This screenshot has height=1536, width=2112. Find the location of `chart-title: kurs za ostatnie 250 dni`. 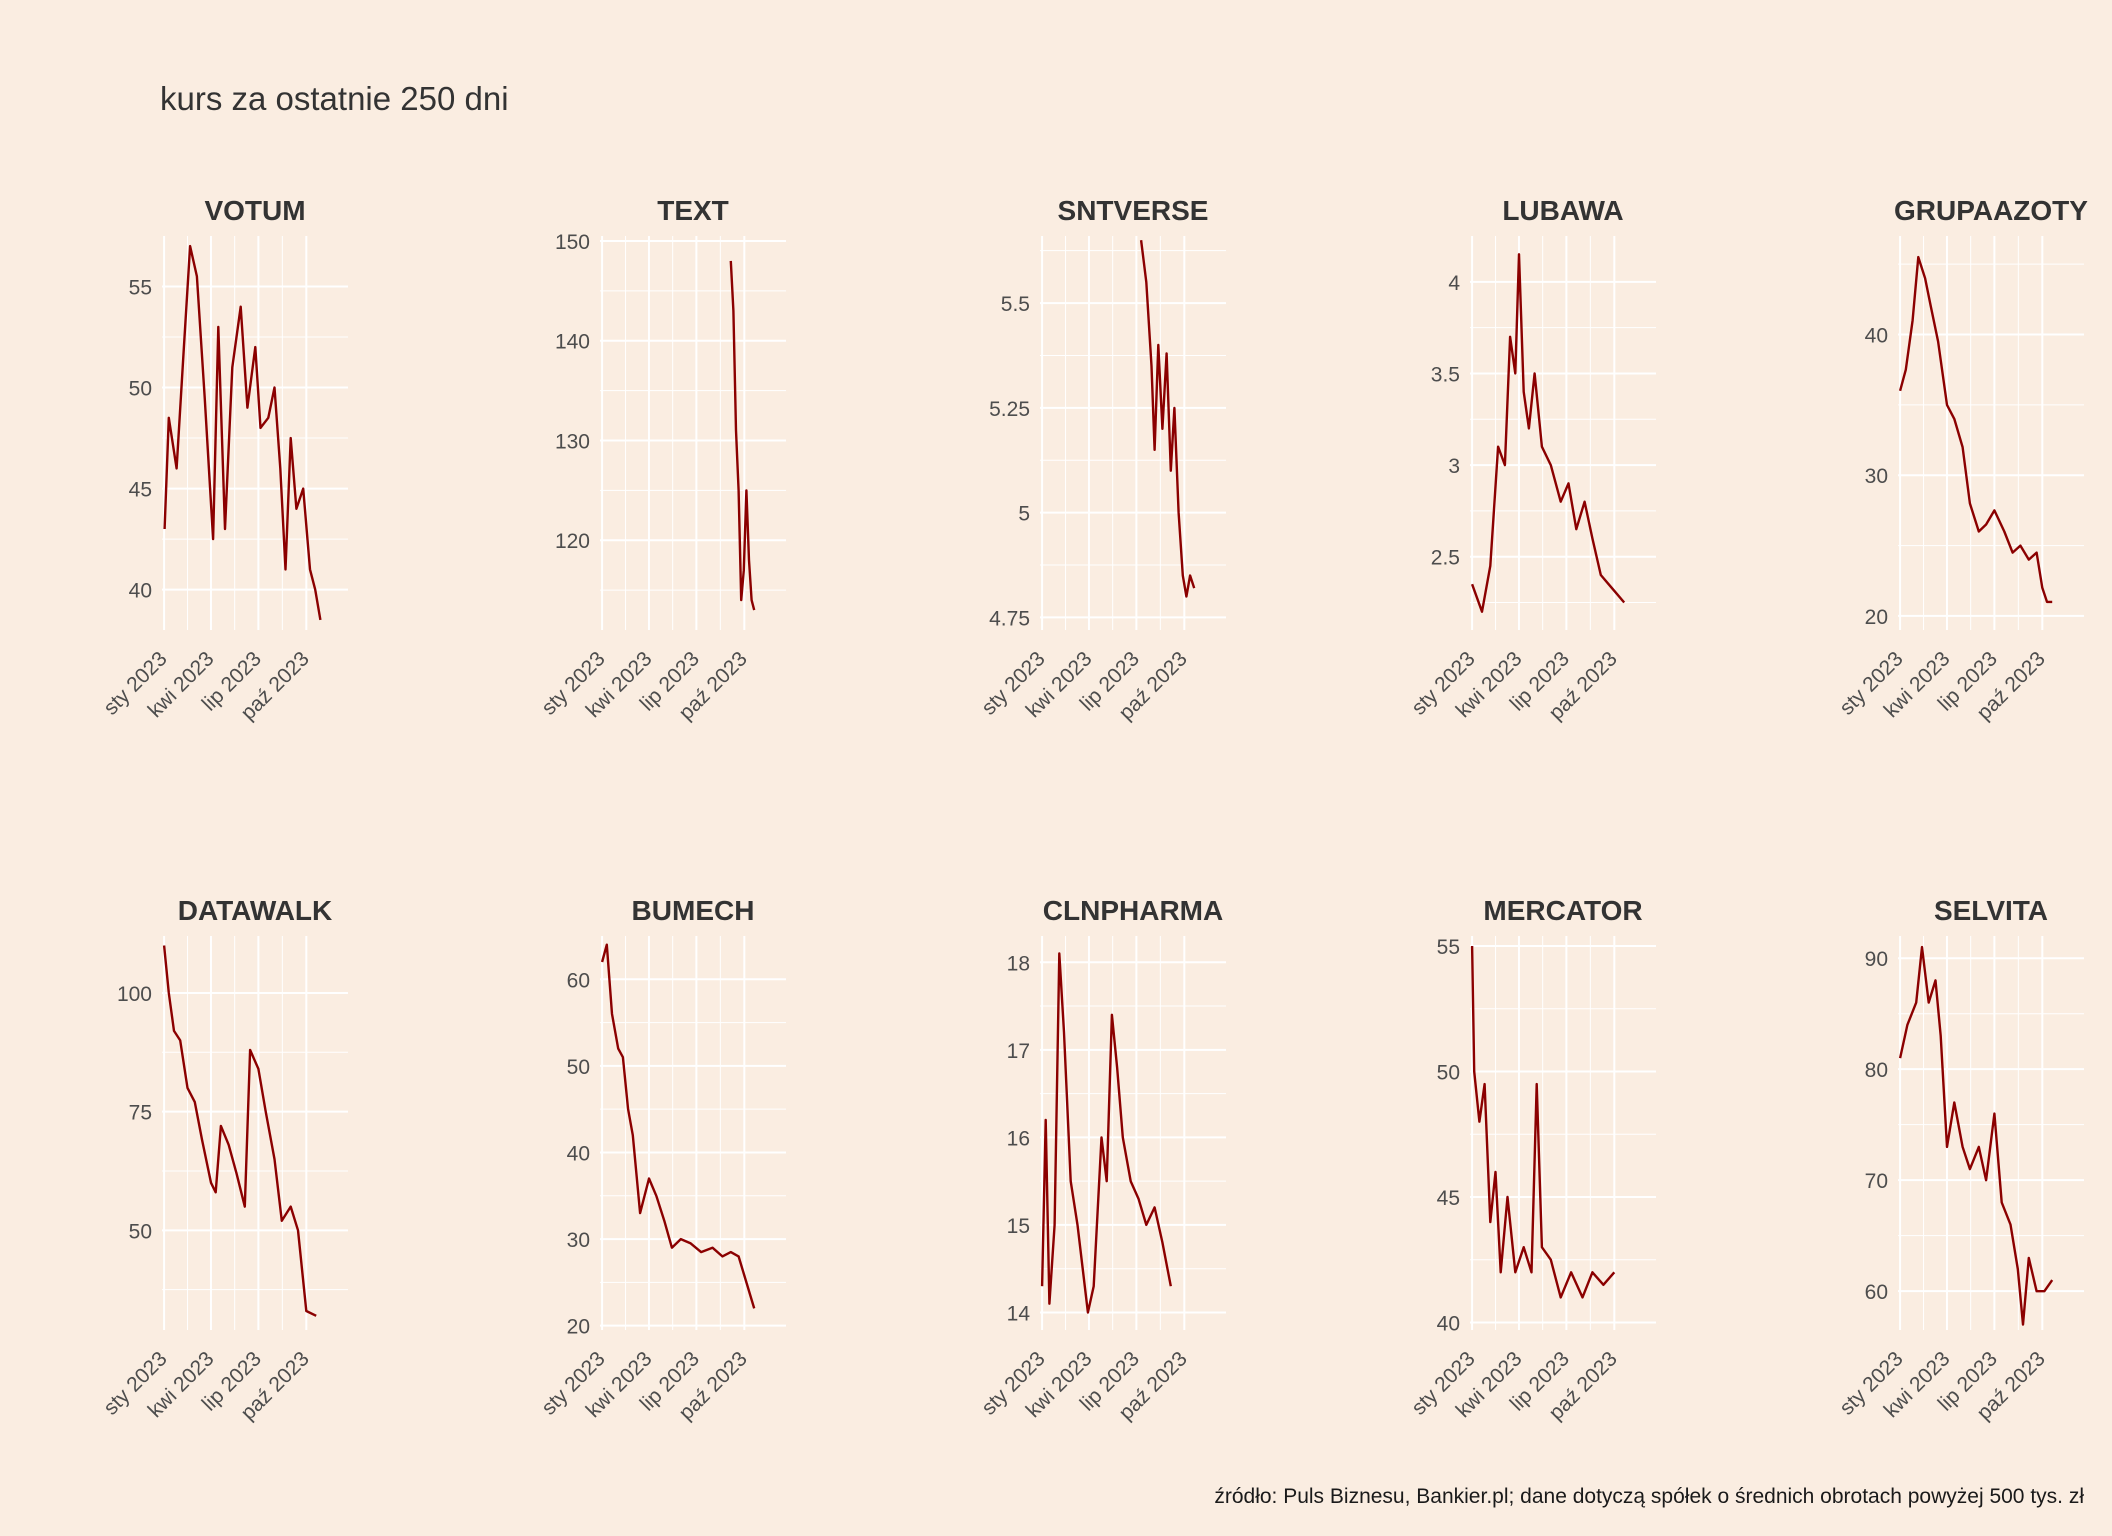

chart-title: kurs za ostatnie 250 dni is located at coordinates (334, 98).